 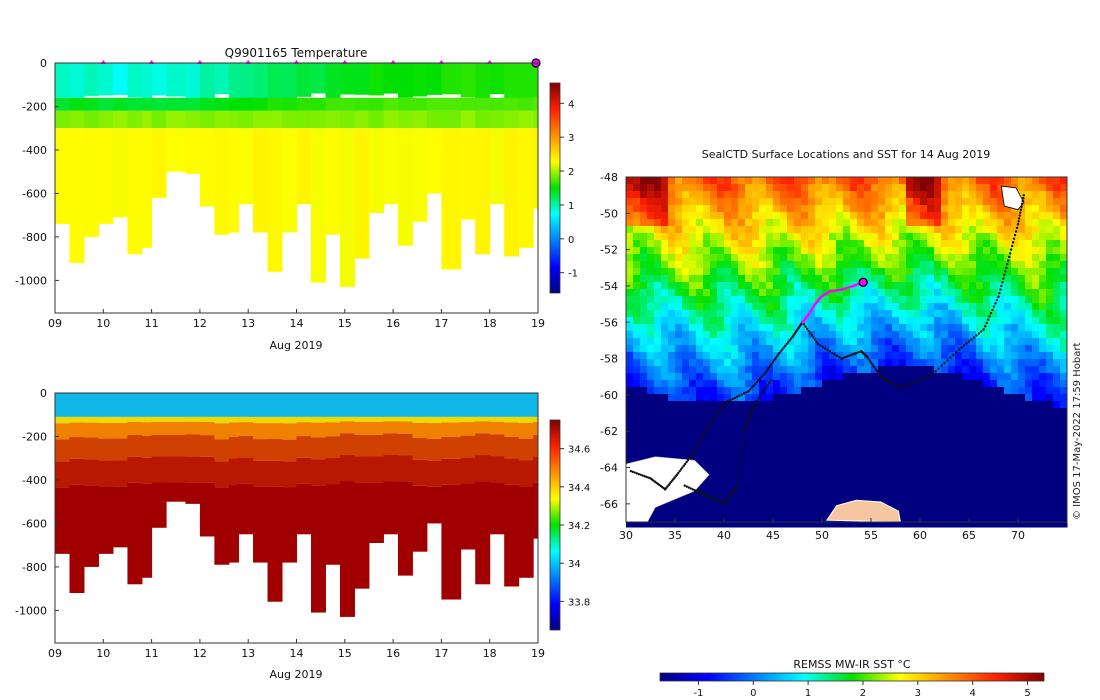 I want to click on colorbar-tick-label: 1, so click(x=808, y=693).